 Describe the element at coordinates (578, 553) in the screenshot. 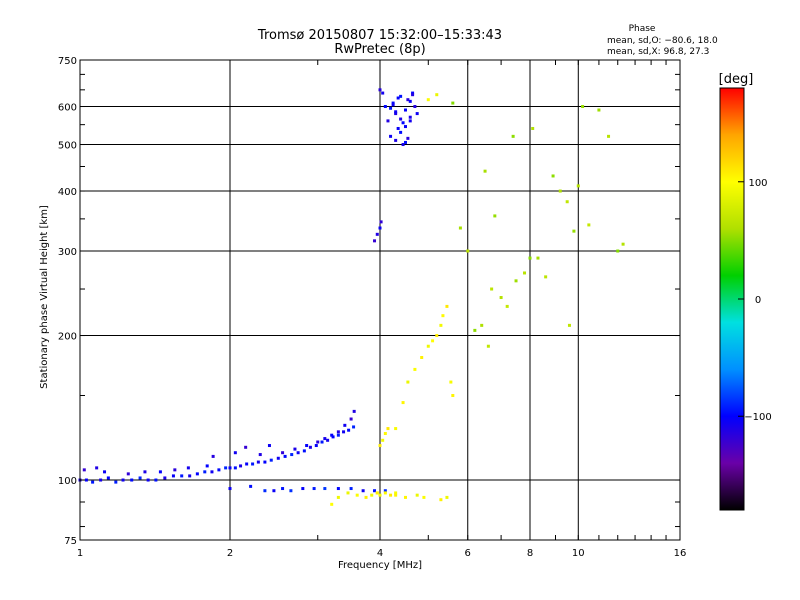

I see `x-tick-label: 10` at that location.